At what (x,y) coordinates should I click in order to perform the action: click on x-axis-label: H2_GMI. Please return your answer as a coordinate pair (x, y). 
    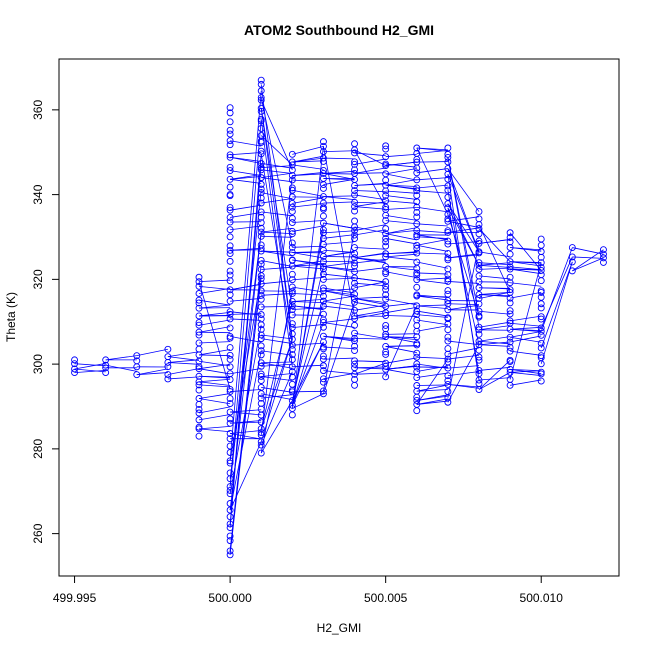
    Looking at the image, I should click on (339, 628).